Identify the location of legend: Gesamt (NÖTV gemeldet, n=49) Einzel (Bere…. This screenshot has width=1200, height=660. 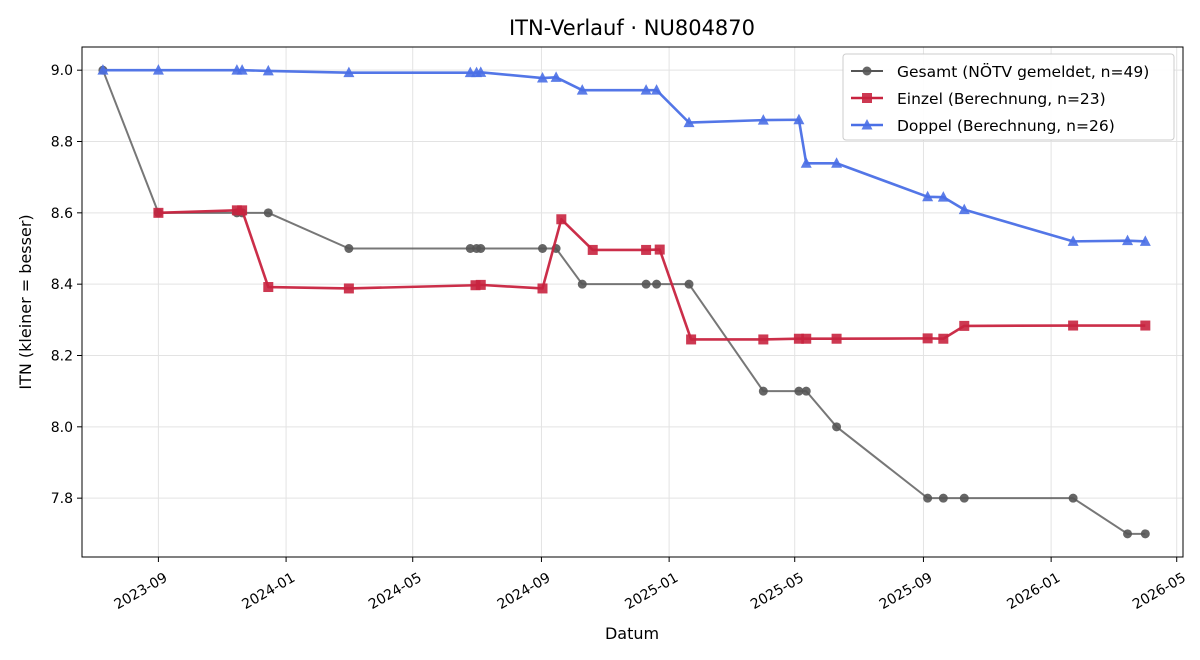
(1008, 97).